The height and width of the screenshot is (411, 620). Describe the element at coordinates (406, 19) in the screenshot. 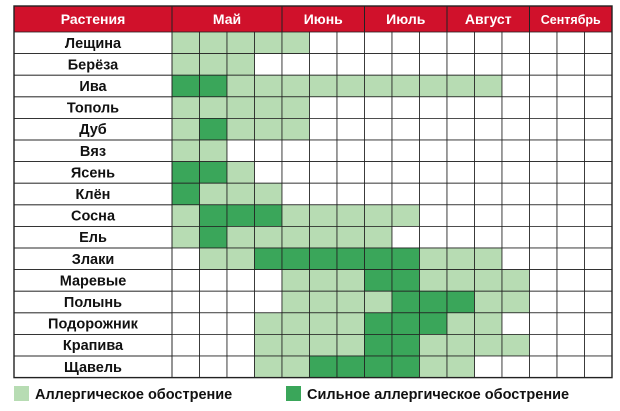

I see `month-label: Июль` at that location.